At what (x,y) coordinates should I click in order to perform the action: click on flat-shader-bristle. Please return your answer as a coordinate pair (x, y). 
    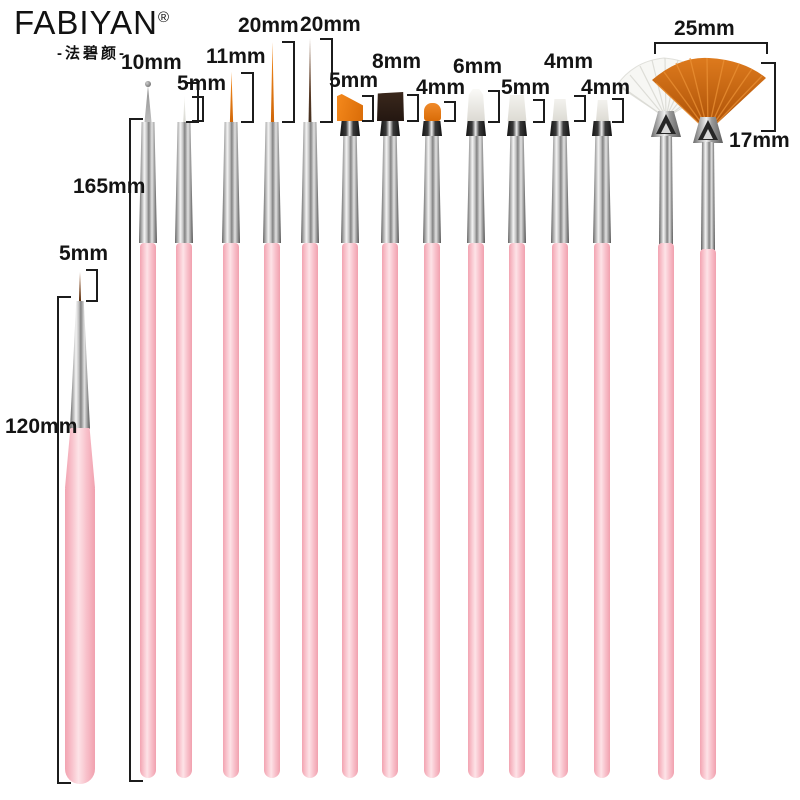
    Looking at the image, I should click on (390, 106).